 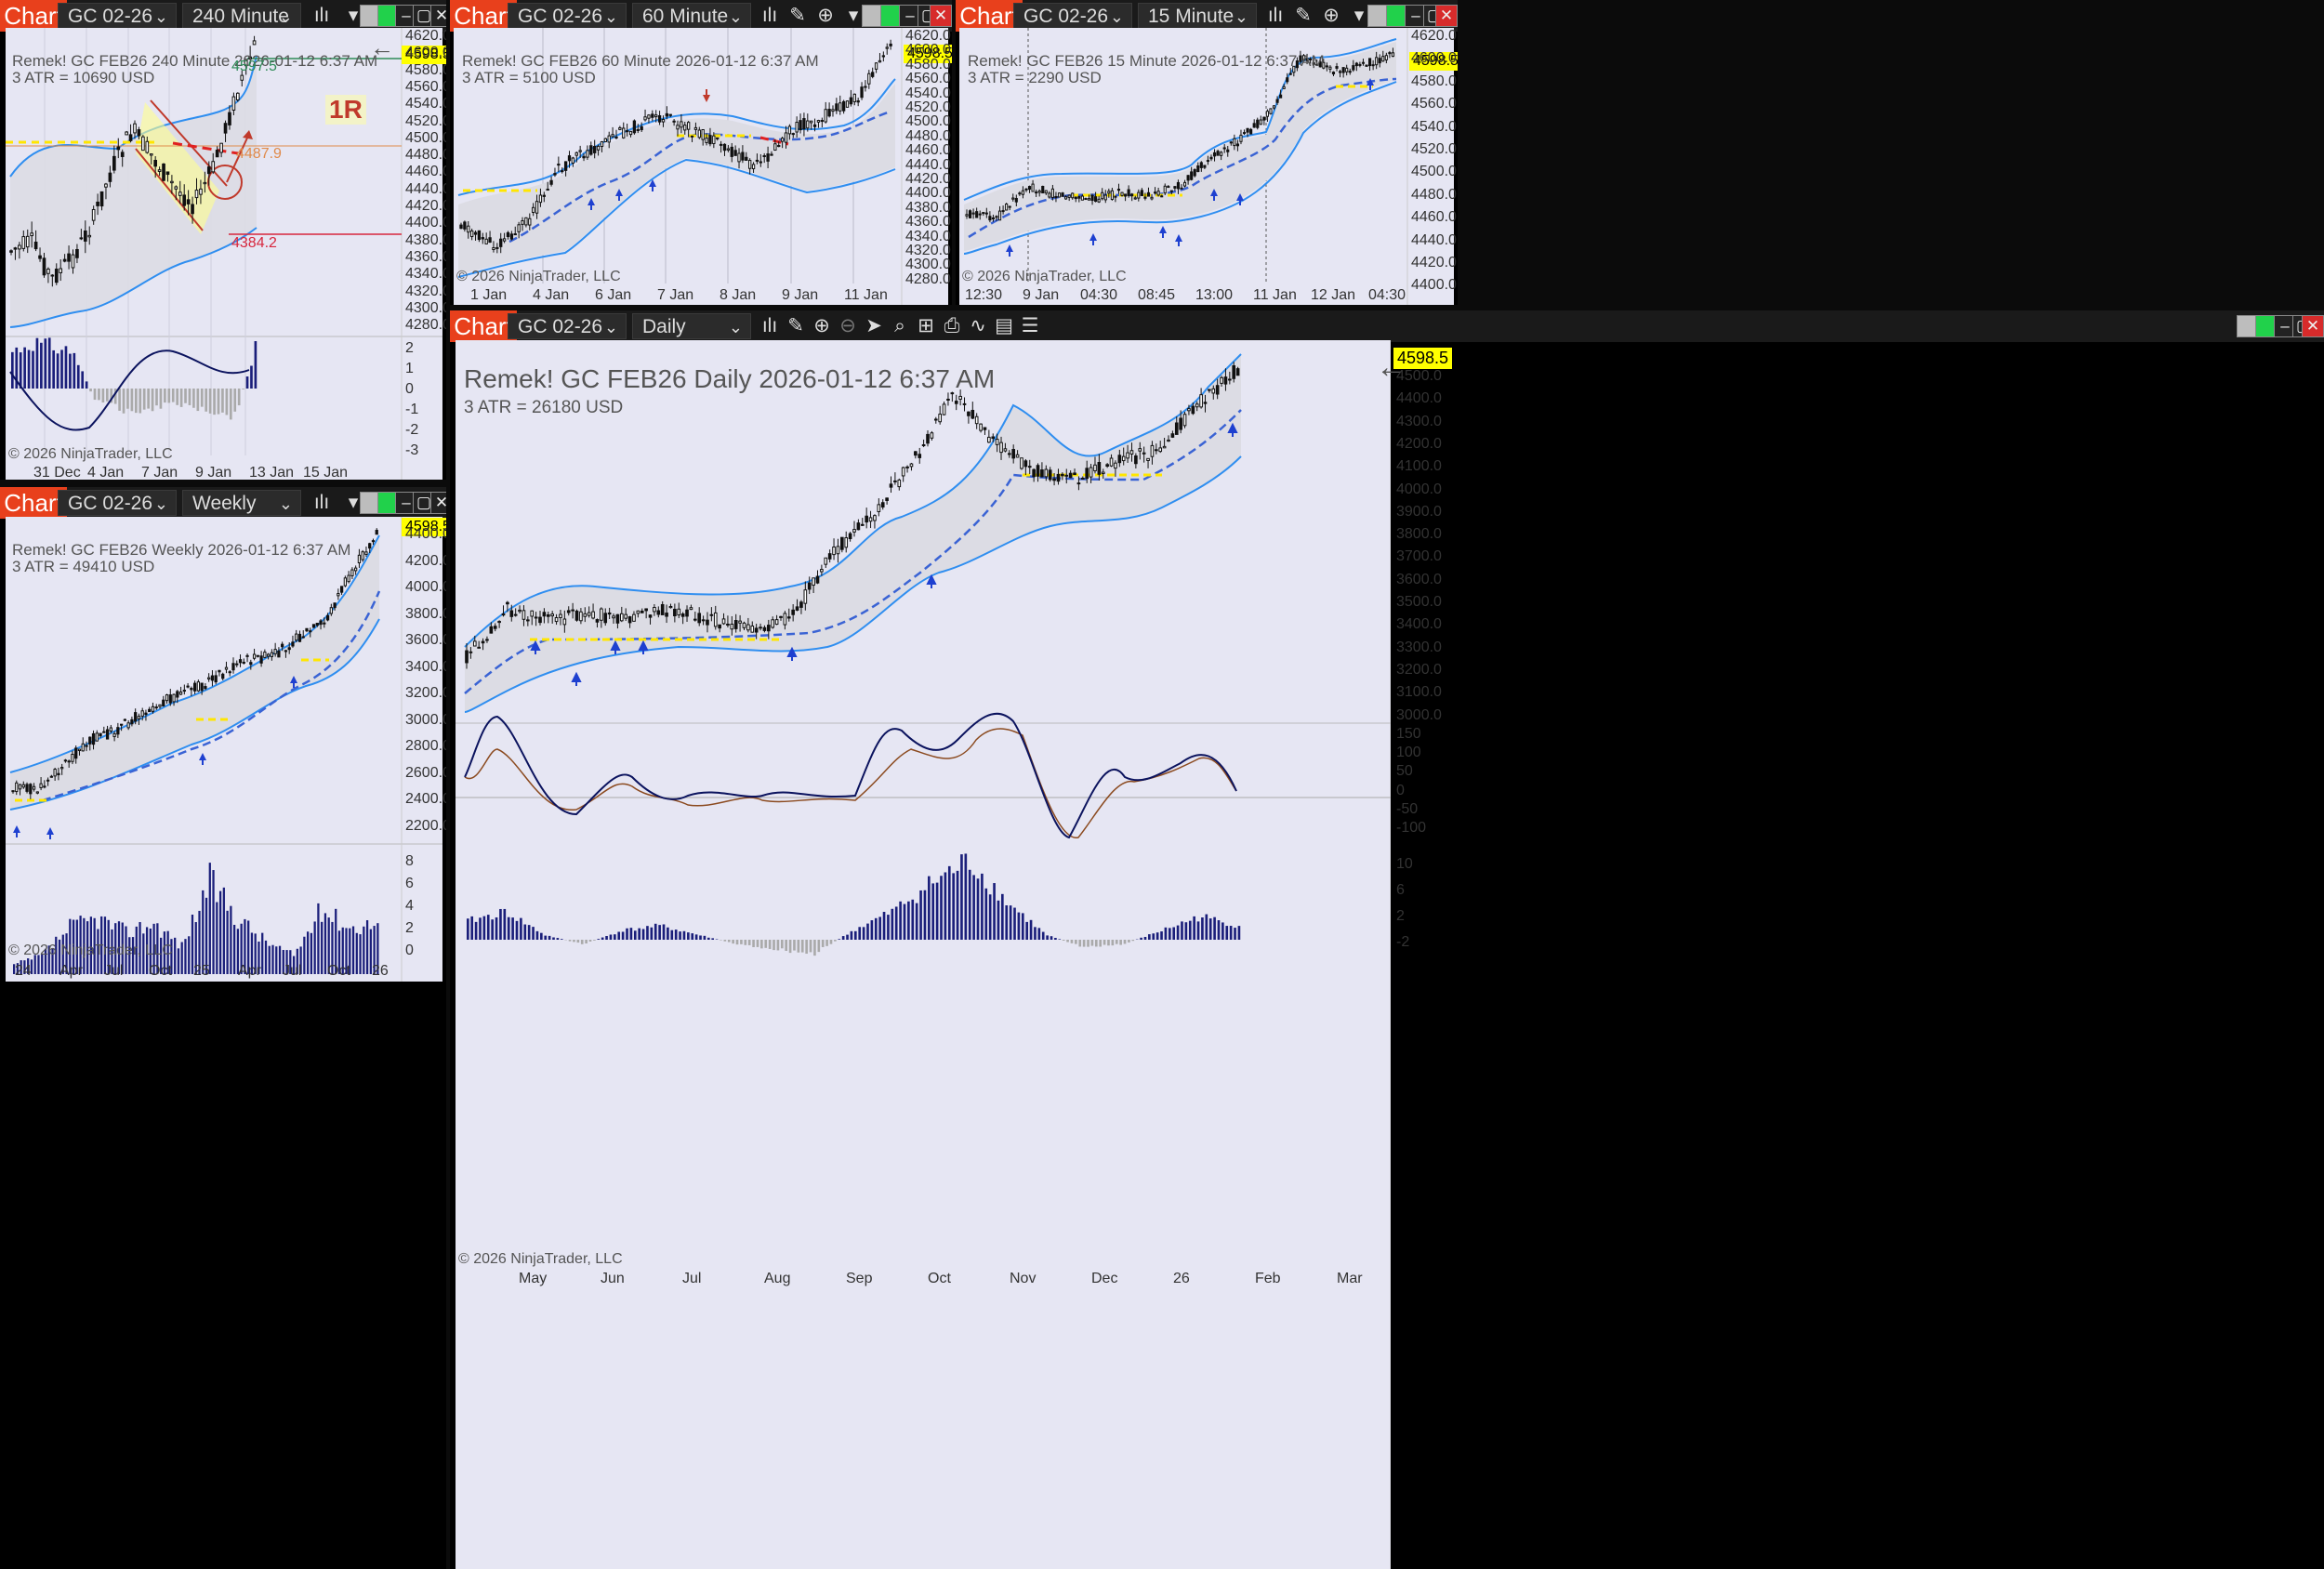 I want to click on timeframe-selector: 60 Minute ⌄, so click(x=691, y=16).